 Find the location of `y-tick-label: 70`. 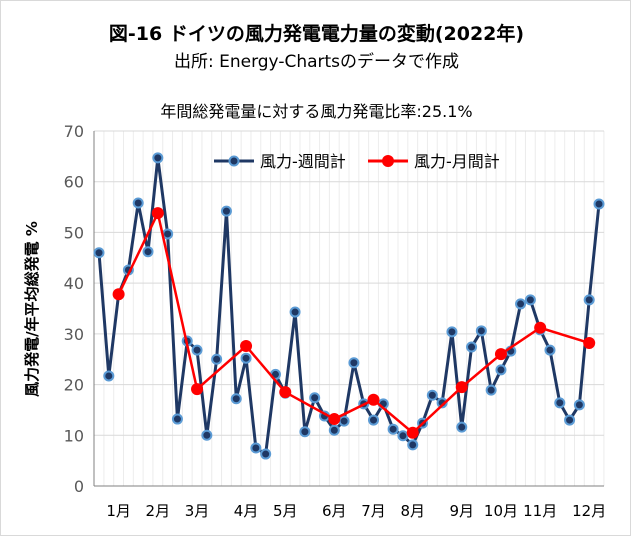

y-tick-label: 70 is located at coordinates (74, 131).